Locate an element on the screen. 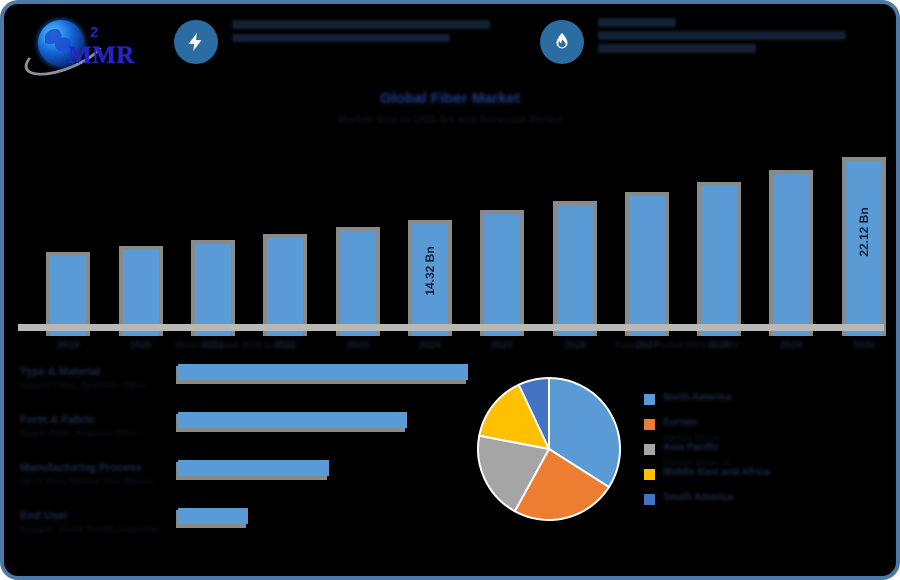  segment-sublabel: Spun Yarn, Woven, Non-Woven is located at coordinates (87, 481).